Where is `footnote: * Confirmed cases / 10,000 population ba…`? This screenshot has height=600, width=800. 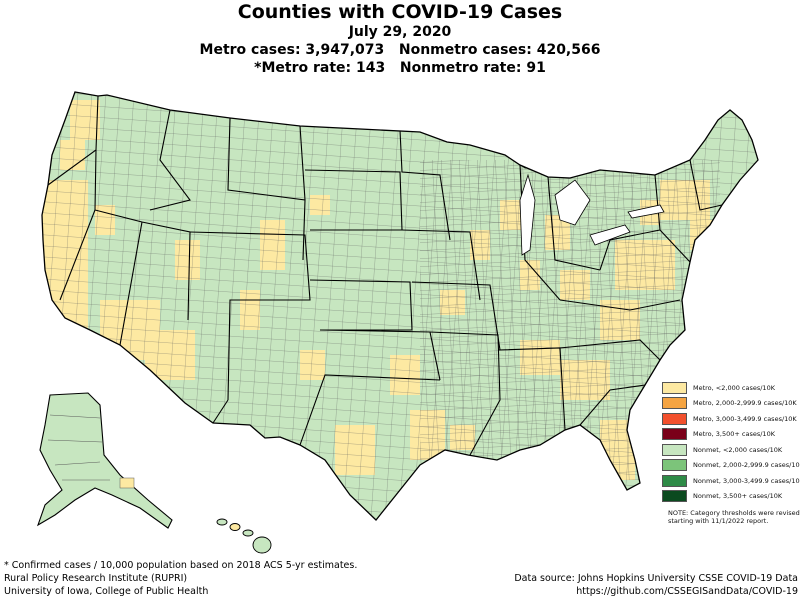
footnote: * Confirmed cases / 10,000 population ba… is located at coordinates (181, 565).